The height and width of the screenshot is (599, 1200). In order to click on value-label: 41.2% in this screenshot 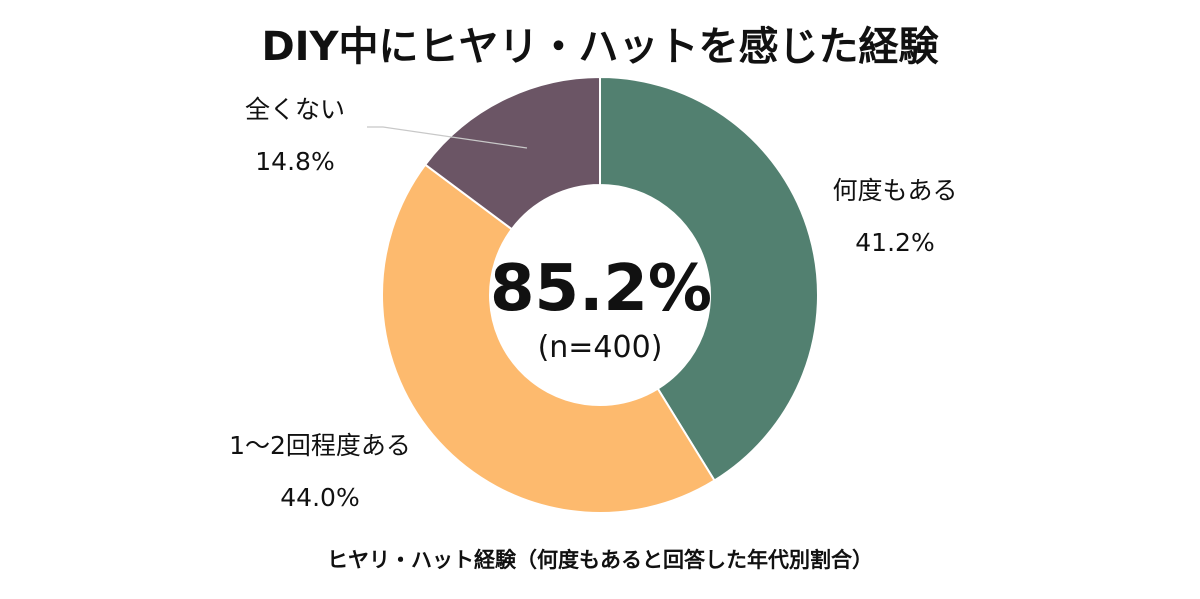, I will do `click(895, 242)`.